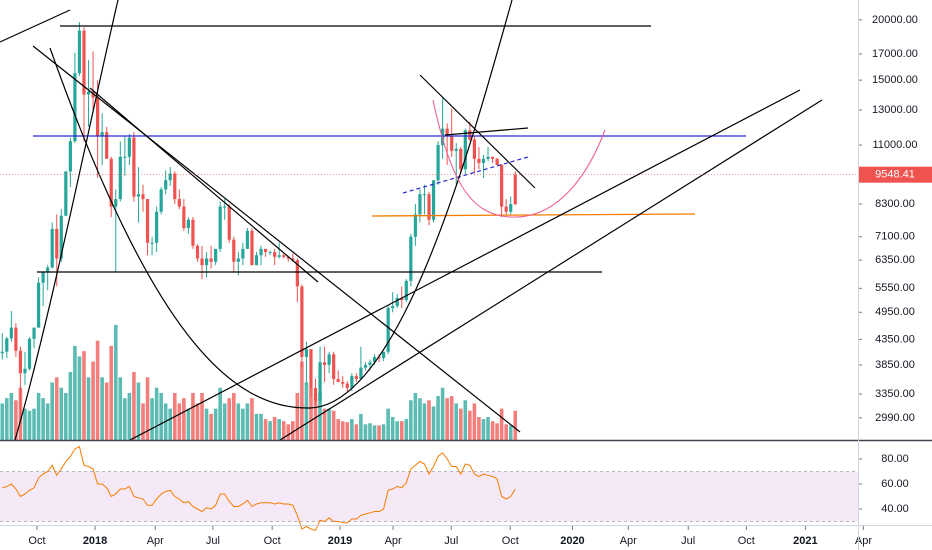  I want to click on horizontal-line, so click(533, 215).